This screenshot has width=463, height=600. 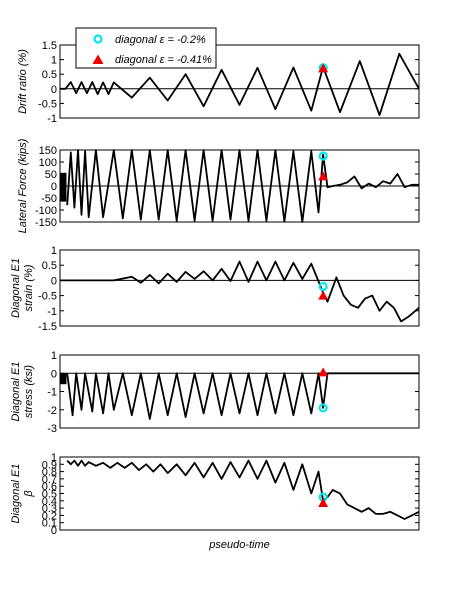 What do you see at coordinates (49, 509) in the screenshot?
I see `y-tick-label: 0.3` at bounding box center [49, 509].